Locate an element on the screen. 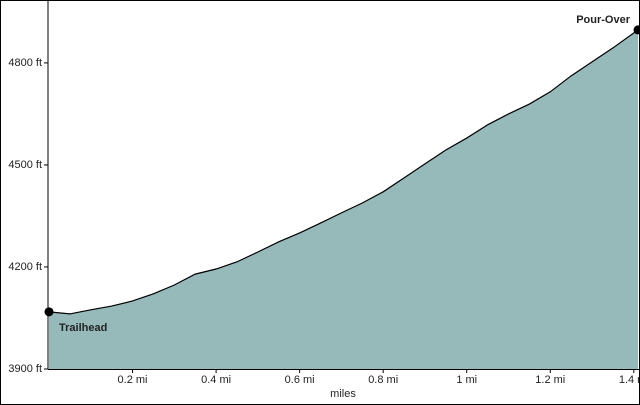  x-tick-label: 1 mi is located at coordinates (466, 380).